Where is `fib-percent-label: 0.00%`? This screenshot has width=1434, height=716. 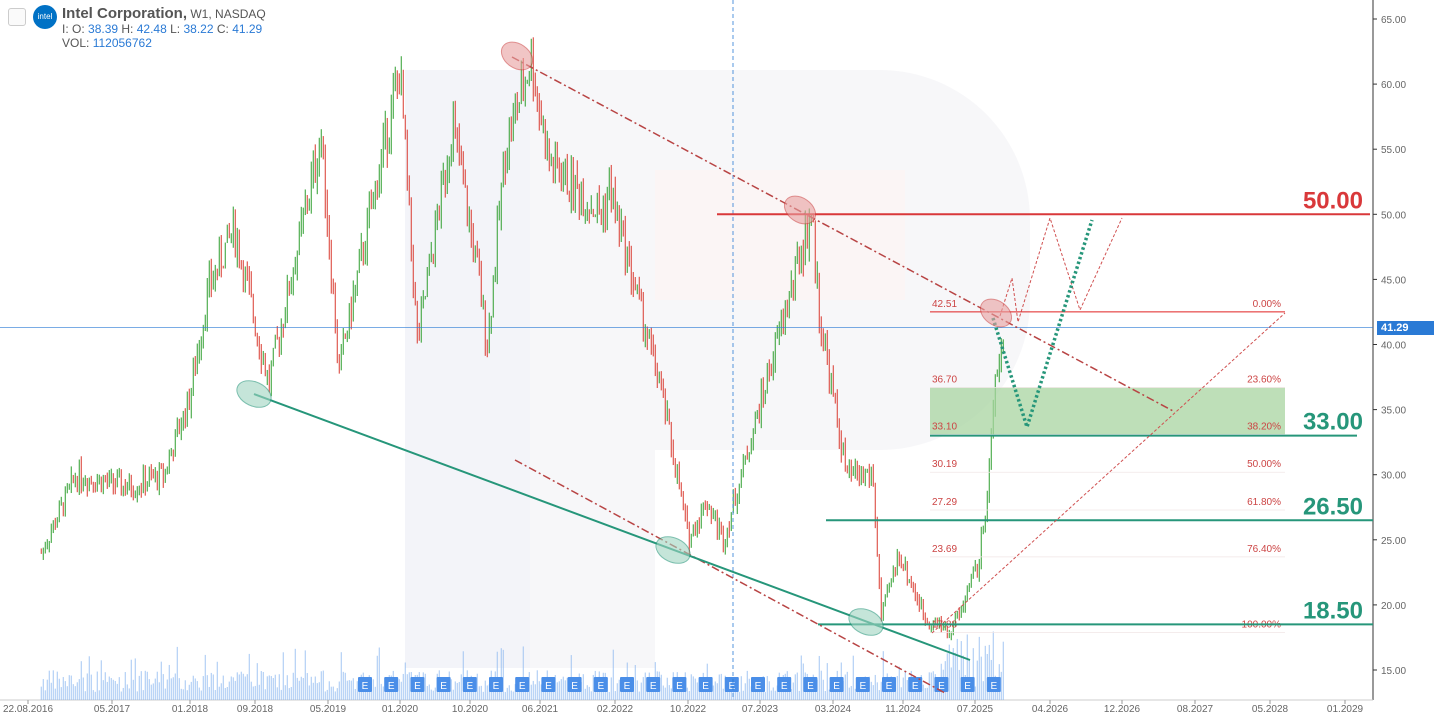 fib-percent-label: 0.00% is located at coordinates (1267, 304).